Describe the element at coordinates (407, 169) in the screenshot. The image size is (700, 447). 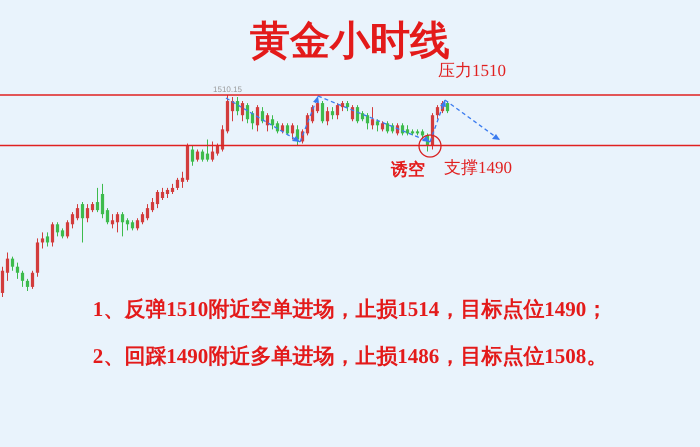
I see `annotation: 诱空` at that location.